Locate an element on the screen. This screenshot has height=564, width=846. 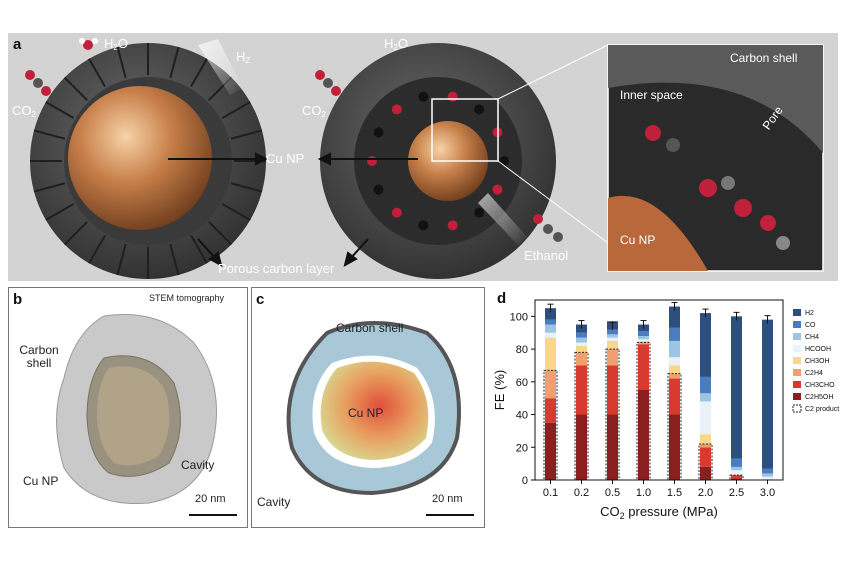
x-tick-label: 2.5 is located at coordinates (736, 493).